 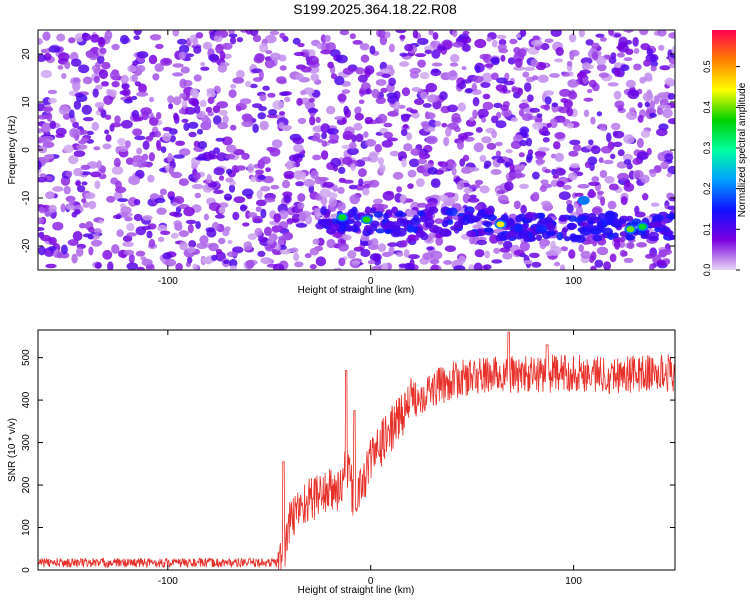 What do you see at coordinates (573, 581) in the screenshot?
I see `x-tick-label: 100` at bounding box center [573, 581].